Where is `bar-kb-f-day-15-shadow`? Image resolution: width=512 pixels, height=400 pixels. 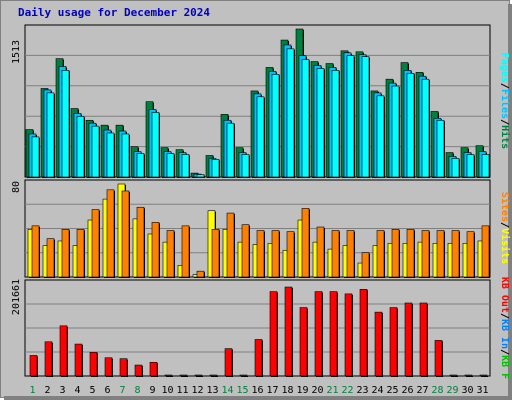 bar-kb-f-day-15-shadow is located at coordinates (244, 376).